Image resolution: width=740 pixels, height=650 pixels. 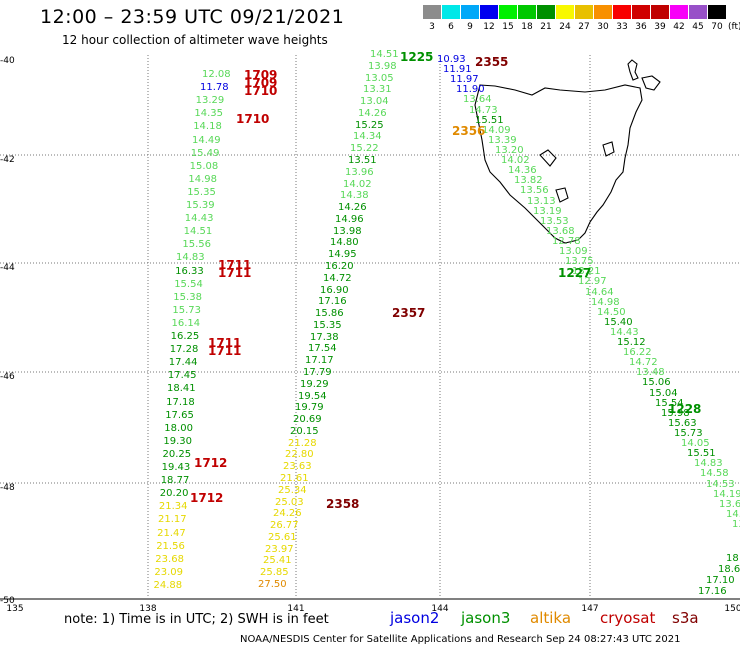 I want to click on color-scale-label: 27, so click(x=584, y=27).